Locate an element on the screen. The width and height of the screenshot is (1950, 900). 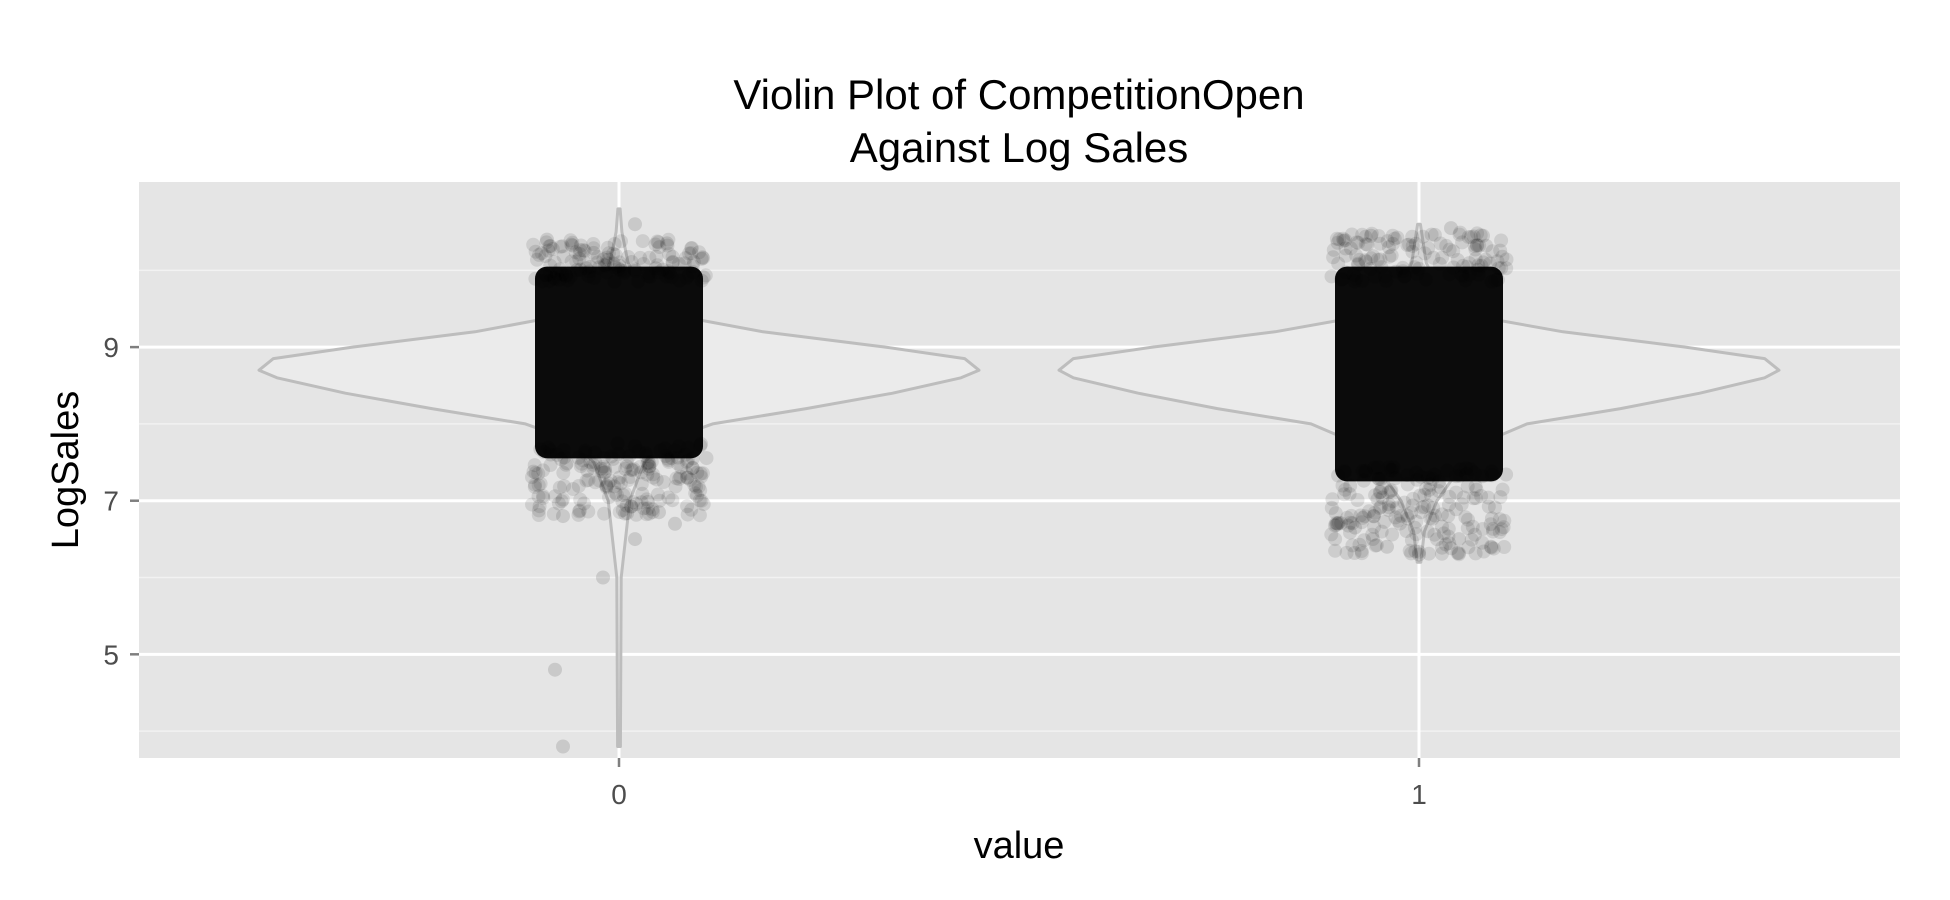
x-tick-label: 0 is located at coordinates (619, 794).